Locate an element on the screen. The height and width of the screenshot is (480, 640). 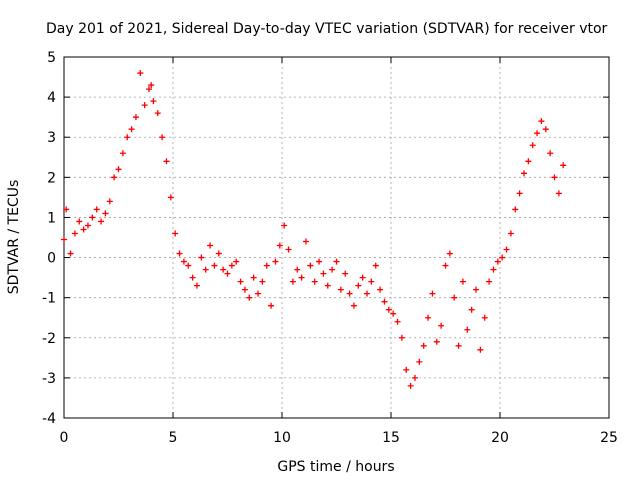
y-axis-title: SDTVAR / TECUs is located at coordinates (14, 237).